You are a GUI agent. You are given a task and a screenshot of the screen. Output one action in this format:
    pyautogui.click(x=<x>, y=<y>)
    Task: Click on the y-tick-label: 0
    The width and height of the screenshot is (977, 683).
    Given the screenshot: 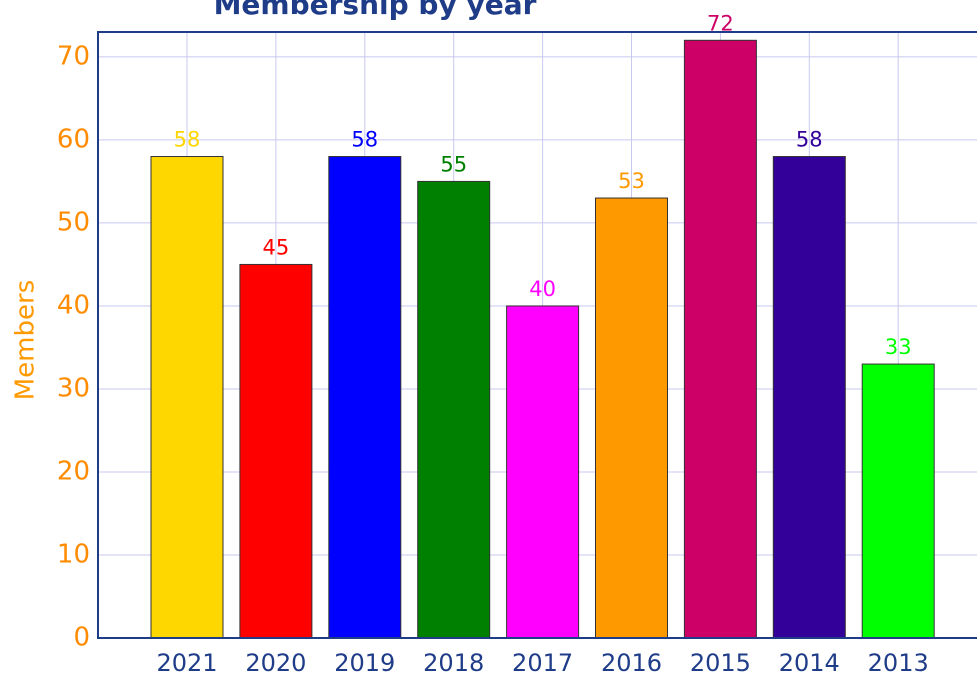 What is the action you would take?
    pyautogui.click(x=81, y=638)
    